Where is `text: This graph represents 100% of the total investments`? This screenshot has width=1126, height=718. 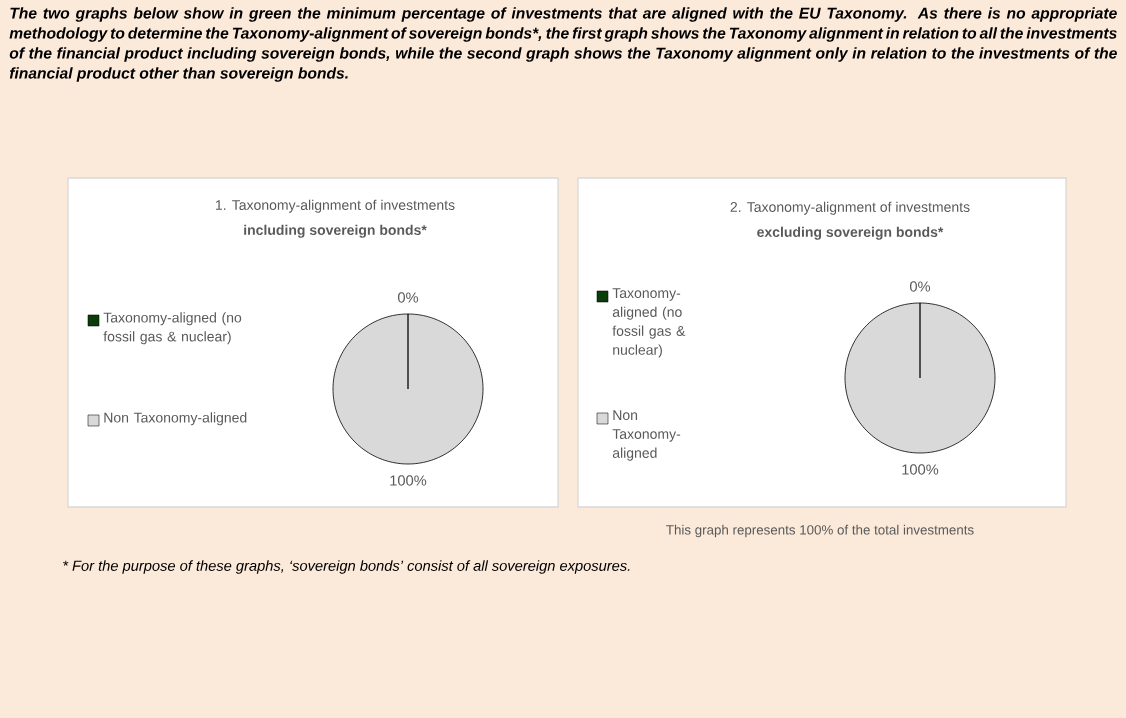 text: This graph represents 100% of the total investments is located at coordinates (820, 531).